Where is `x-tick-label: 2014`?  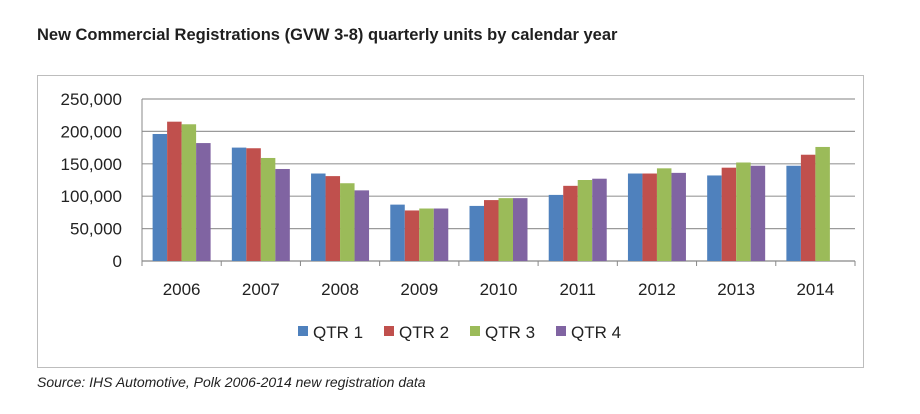 x-tick-label: 2014 is located at coordinates (815, 289).